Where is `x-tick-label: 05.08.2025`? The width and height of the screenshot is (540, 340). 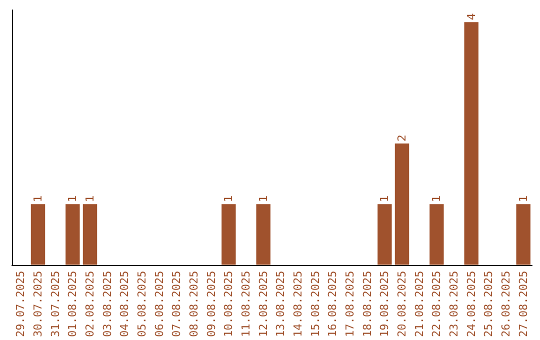
x-tick-label: 05.08.2025 is located at coordinates (142, 304).